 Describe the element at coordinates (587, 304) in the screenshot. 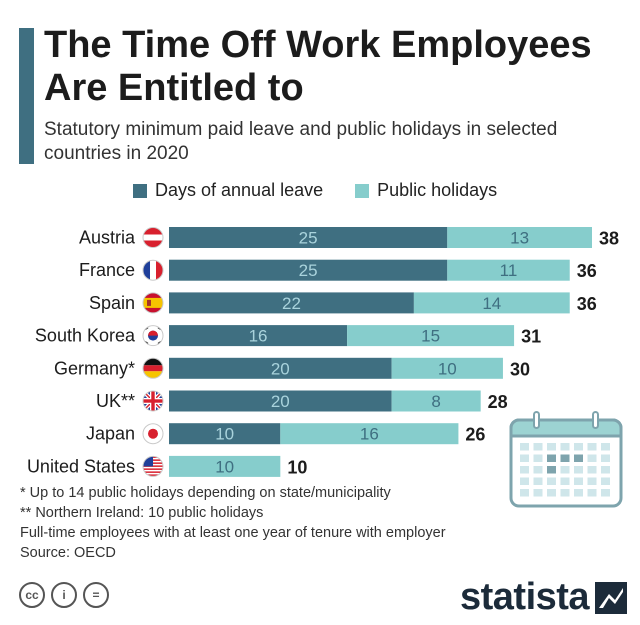

I see `bar-total-label: 36` at that location.